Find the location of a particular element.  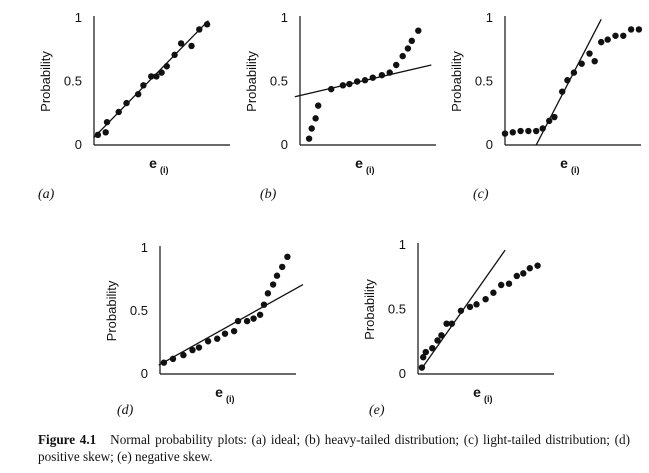

panel-label: (e) is located at coordinates (377, 410).